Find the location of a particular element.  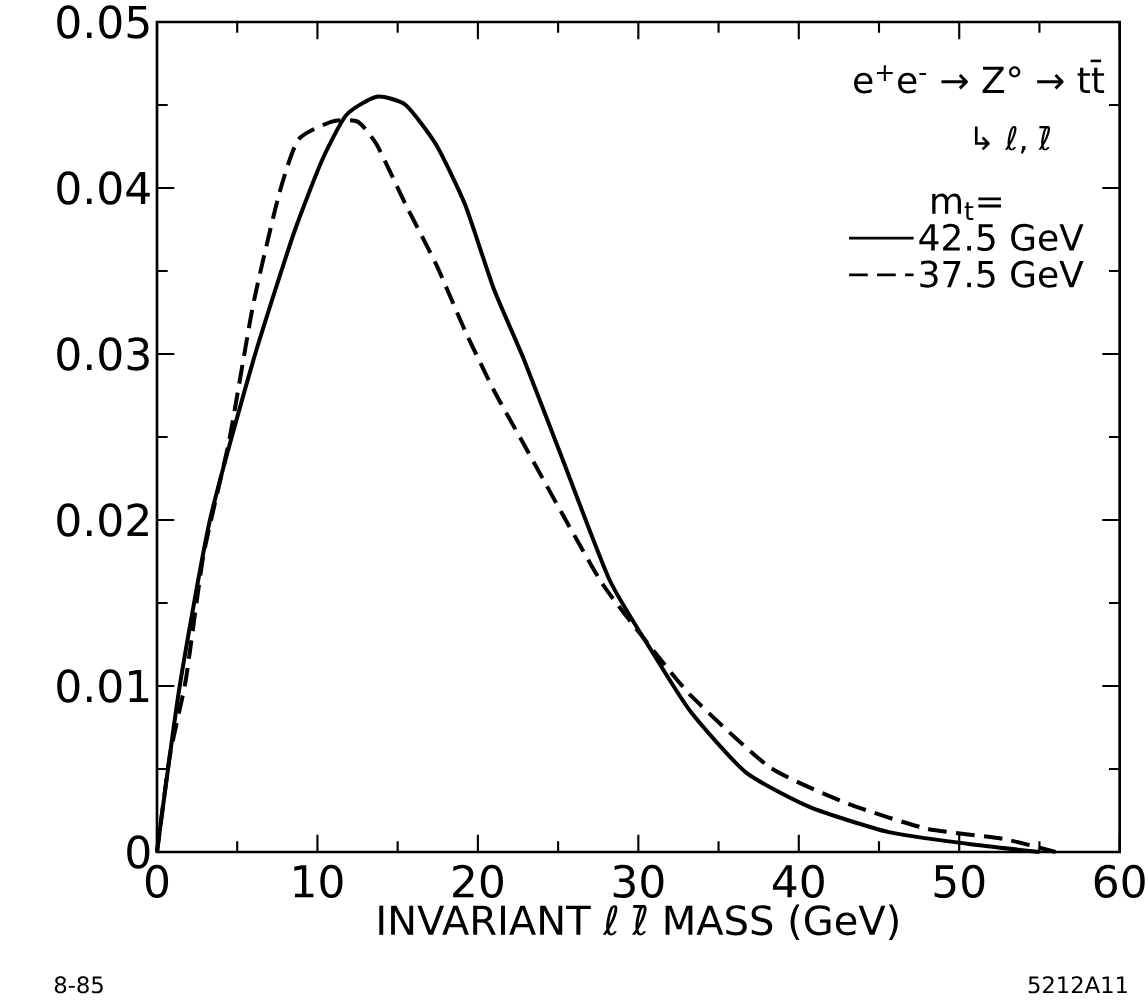

legend-label: 42.5 GeV is located at coordinates (1001, 237).